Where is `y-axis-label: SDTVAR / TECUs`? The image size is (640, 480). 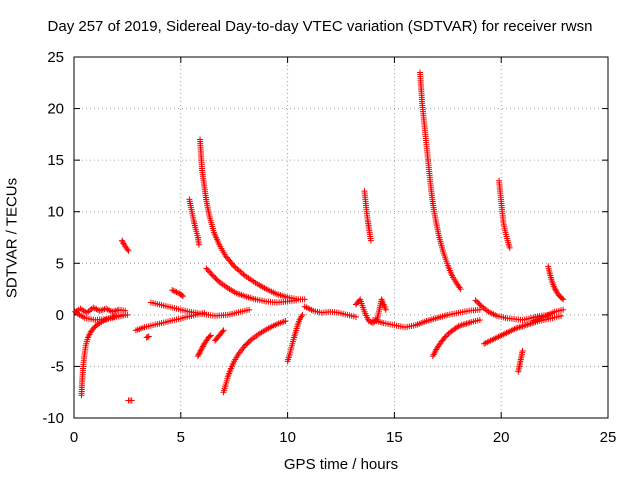
y-axis-label: SDTVAR / TECUs is located at coordinates (12, 238).